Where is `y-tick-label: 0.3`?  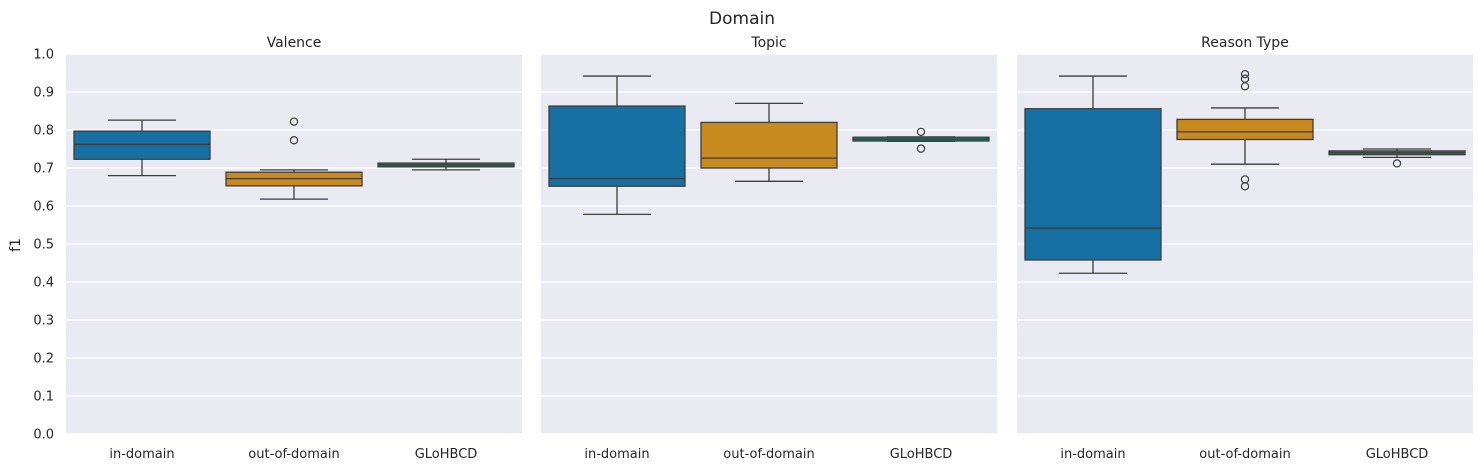 y-tick-label: 0.3 is located at coordinates (43, 321).